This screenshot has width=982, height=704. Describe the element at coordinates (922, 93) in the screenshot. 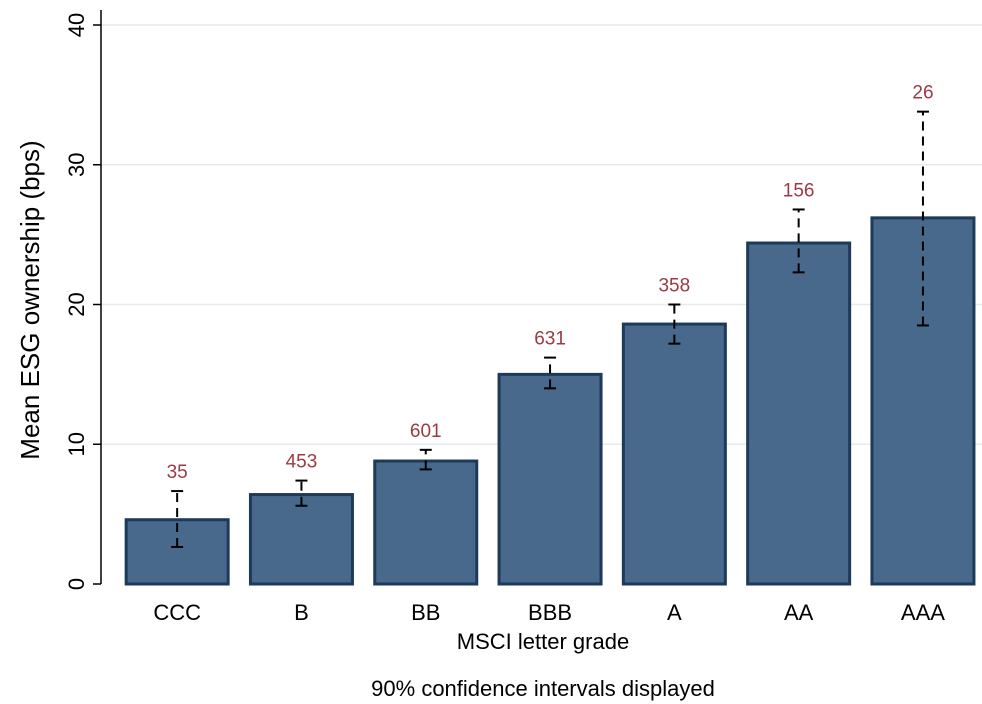

I see `count-label: 26` at that location.